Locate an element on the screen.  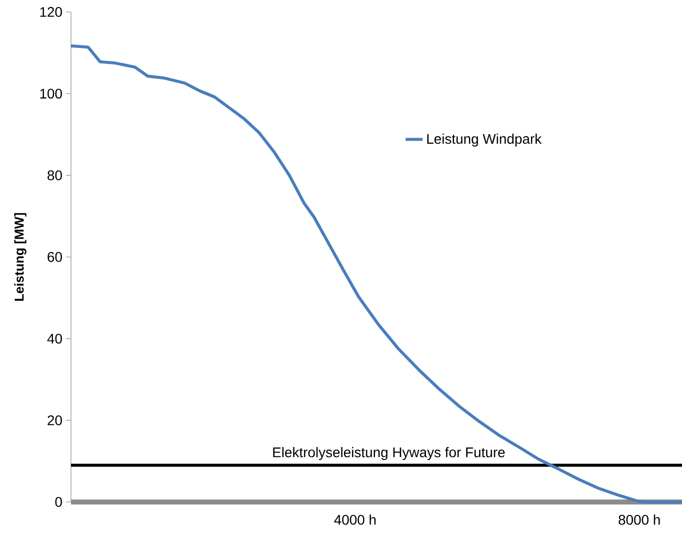
y-tick-label: 20 is located at coordinates (55, 420).